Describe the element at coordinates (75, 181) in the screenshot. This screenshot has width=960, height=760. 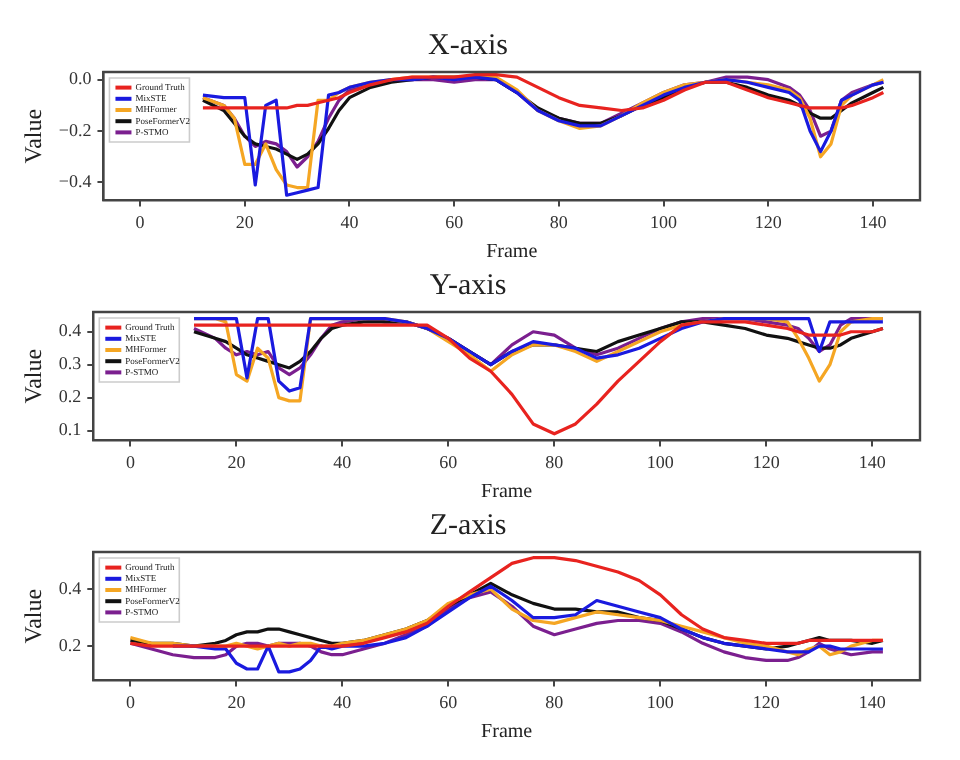
I see `y-tick-label: −0.4` at that location.